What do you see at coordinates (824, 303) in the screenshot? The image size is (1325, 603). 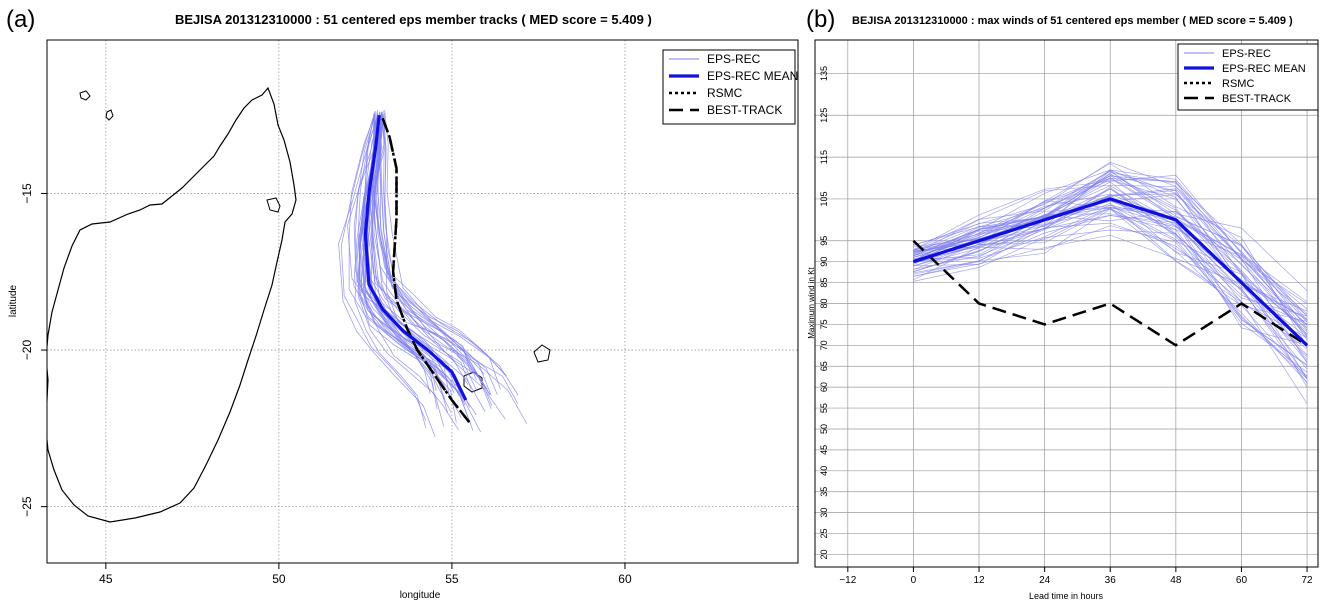 I see `y-tick-label: 80` at bounding box center [824, 303].